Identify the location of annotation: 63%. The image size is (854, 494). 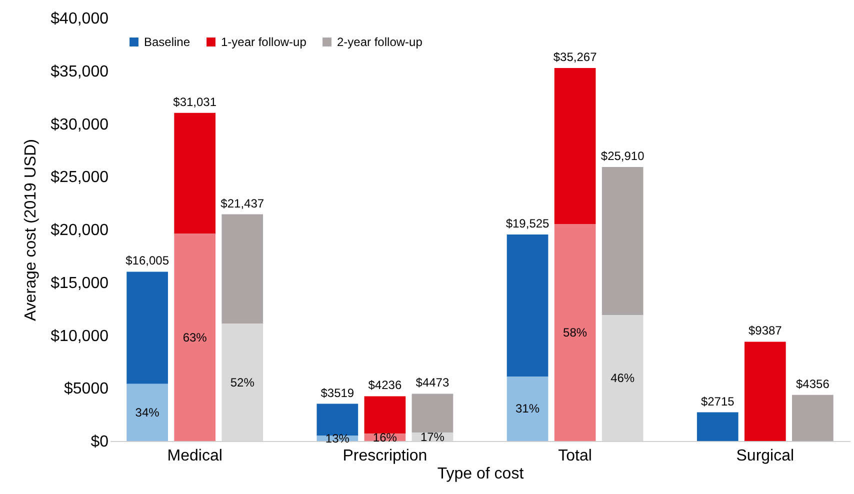
(195, 337).